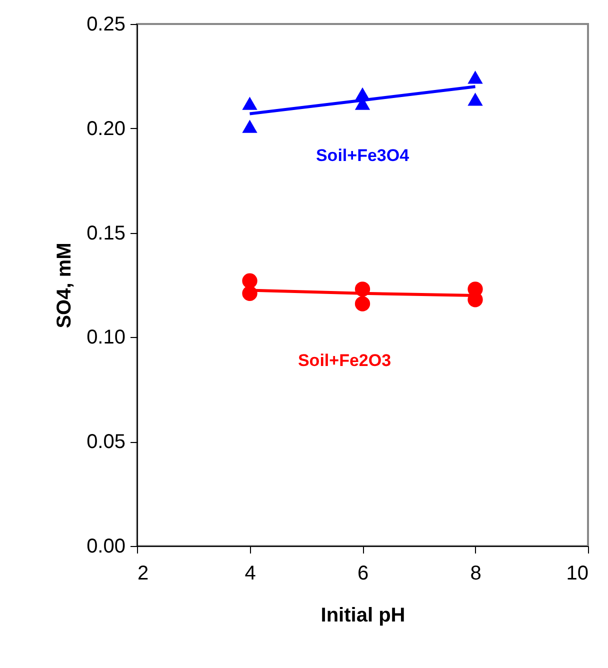 Image resolution: width=608 pixels, height=668 pixels. What do you see at coordinates (106, 129) in the screenshot?
I see `y-tick-label: 0.20` at bounding box center [106, 129].